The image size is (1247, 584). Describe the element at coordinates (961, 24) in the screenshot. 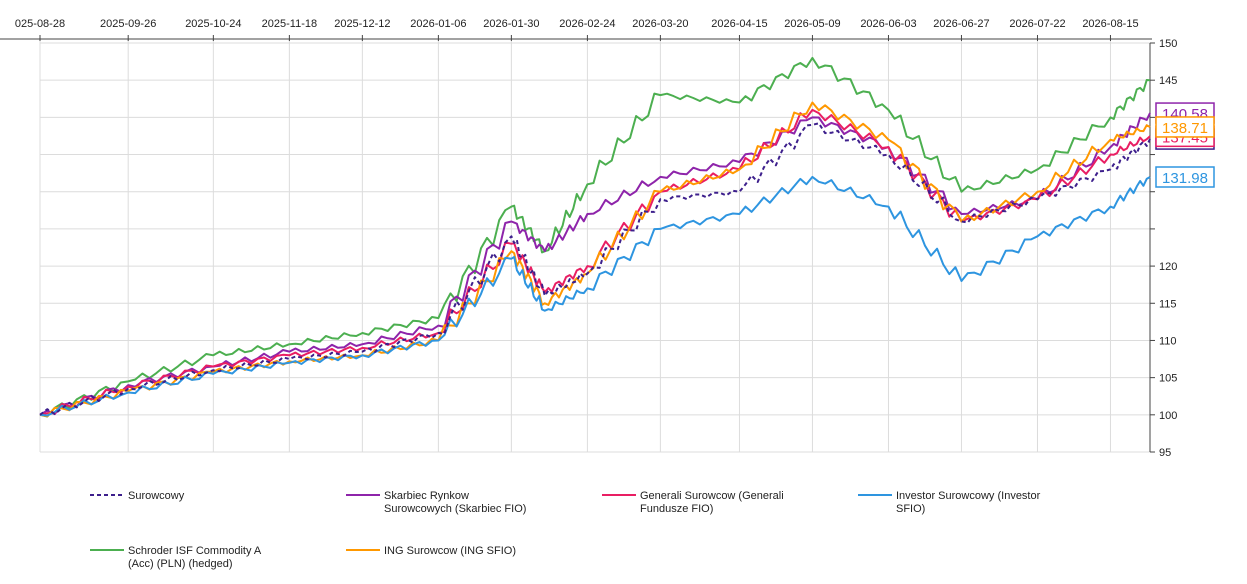

I see `x-tick-label: 2026-06-27` at that location.